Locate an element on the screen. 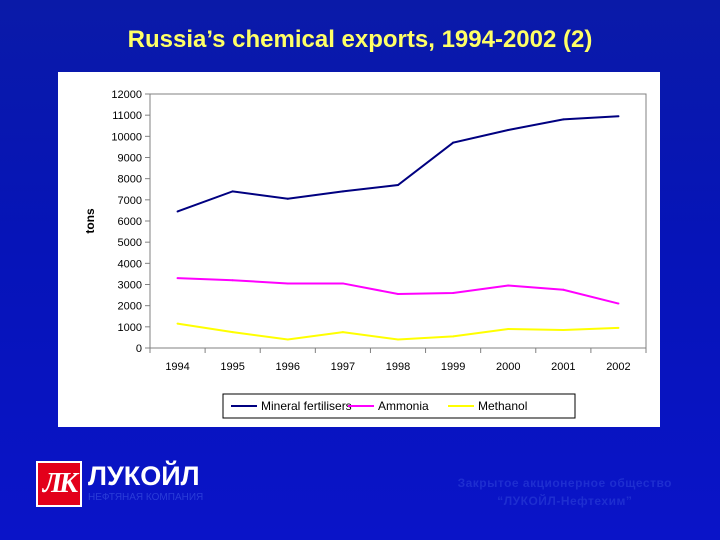 This screenshot has width=720, height=540. y-tick-label: 11000 is located at coordinates (127, 116).